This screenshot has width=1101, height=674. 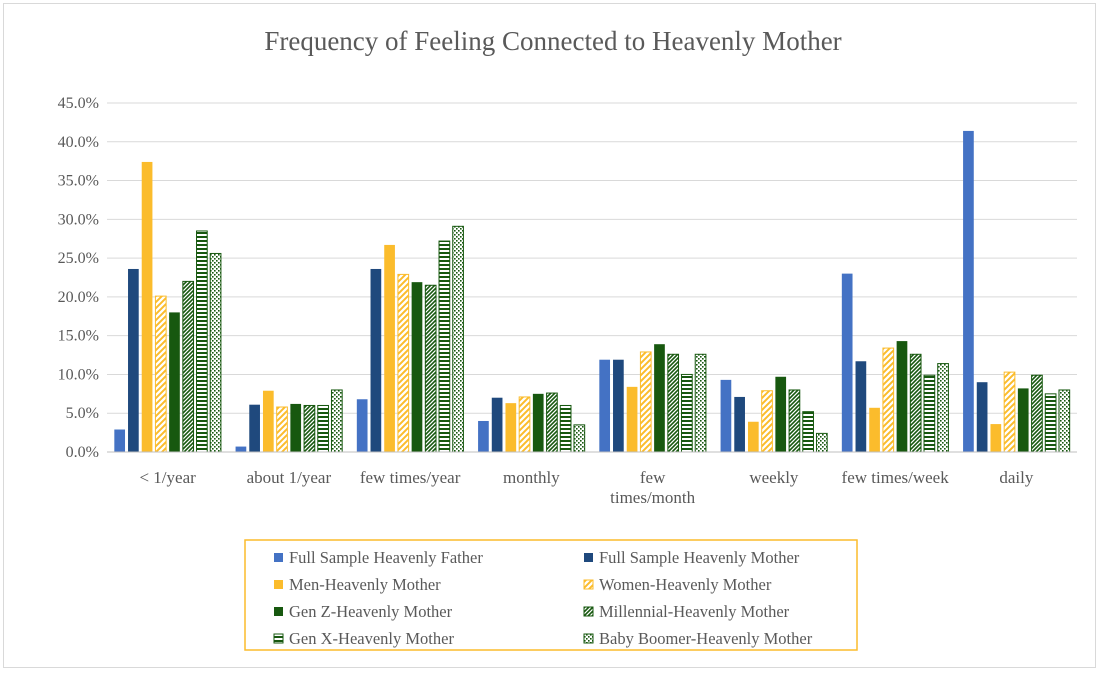 What do you see at coordinates (699, 557) in the screenshot?
I see `legend-label: Full Sample Heavenly Mother` at bounding box center [699, 557].